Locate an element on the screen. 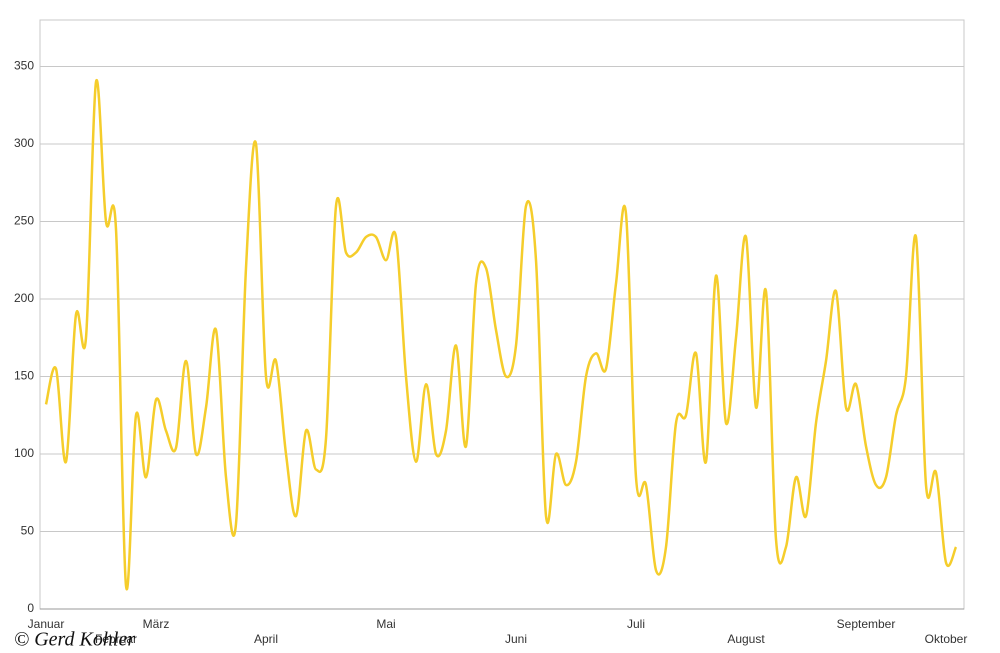 The image size is (1000, 653). y-tick-label: 350 is located at coordinates (24, 66).